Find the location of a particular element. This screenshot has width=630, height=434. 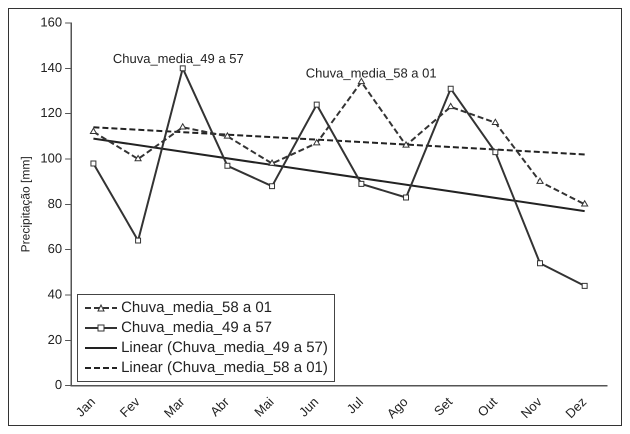

x-tick-label: Nov is located at coordinates (532, 408).